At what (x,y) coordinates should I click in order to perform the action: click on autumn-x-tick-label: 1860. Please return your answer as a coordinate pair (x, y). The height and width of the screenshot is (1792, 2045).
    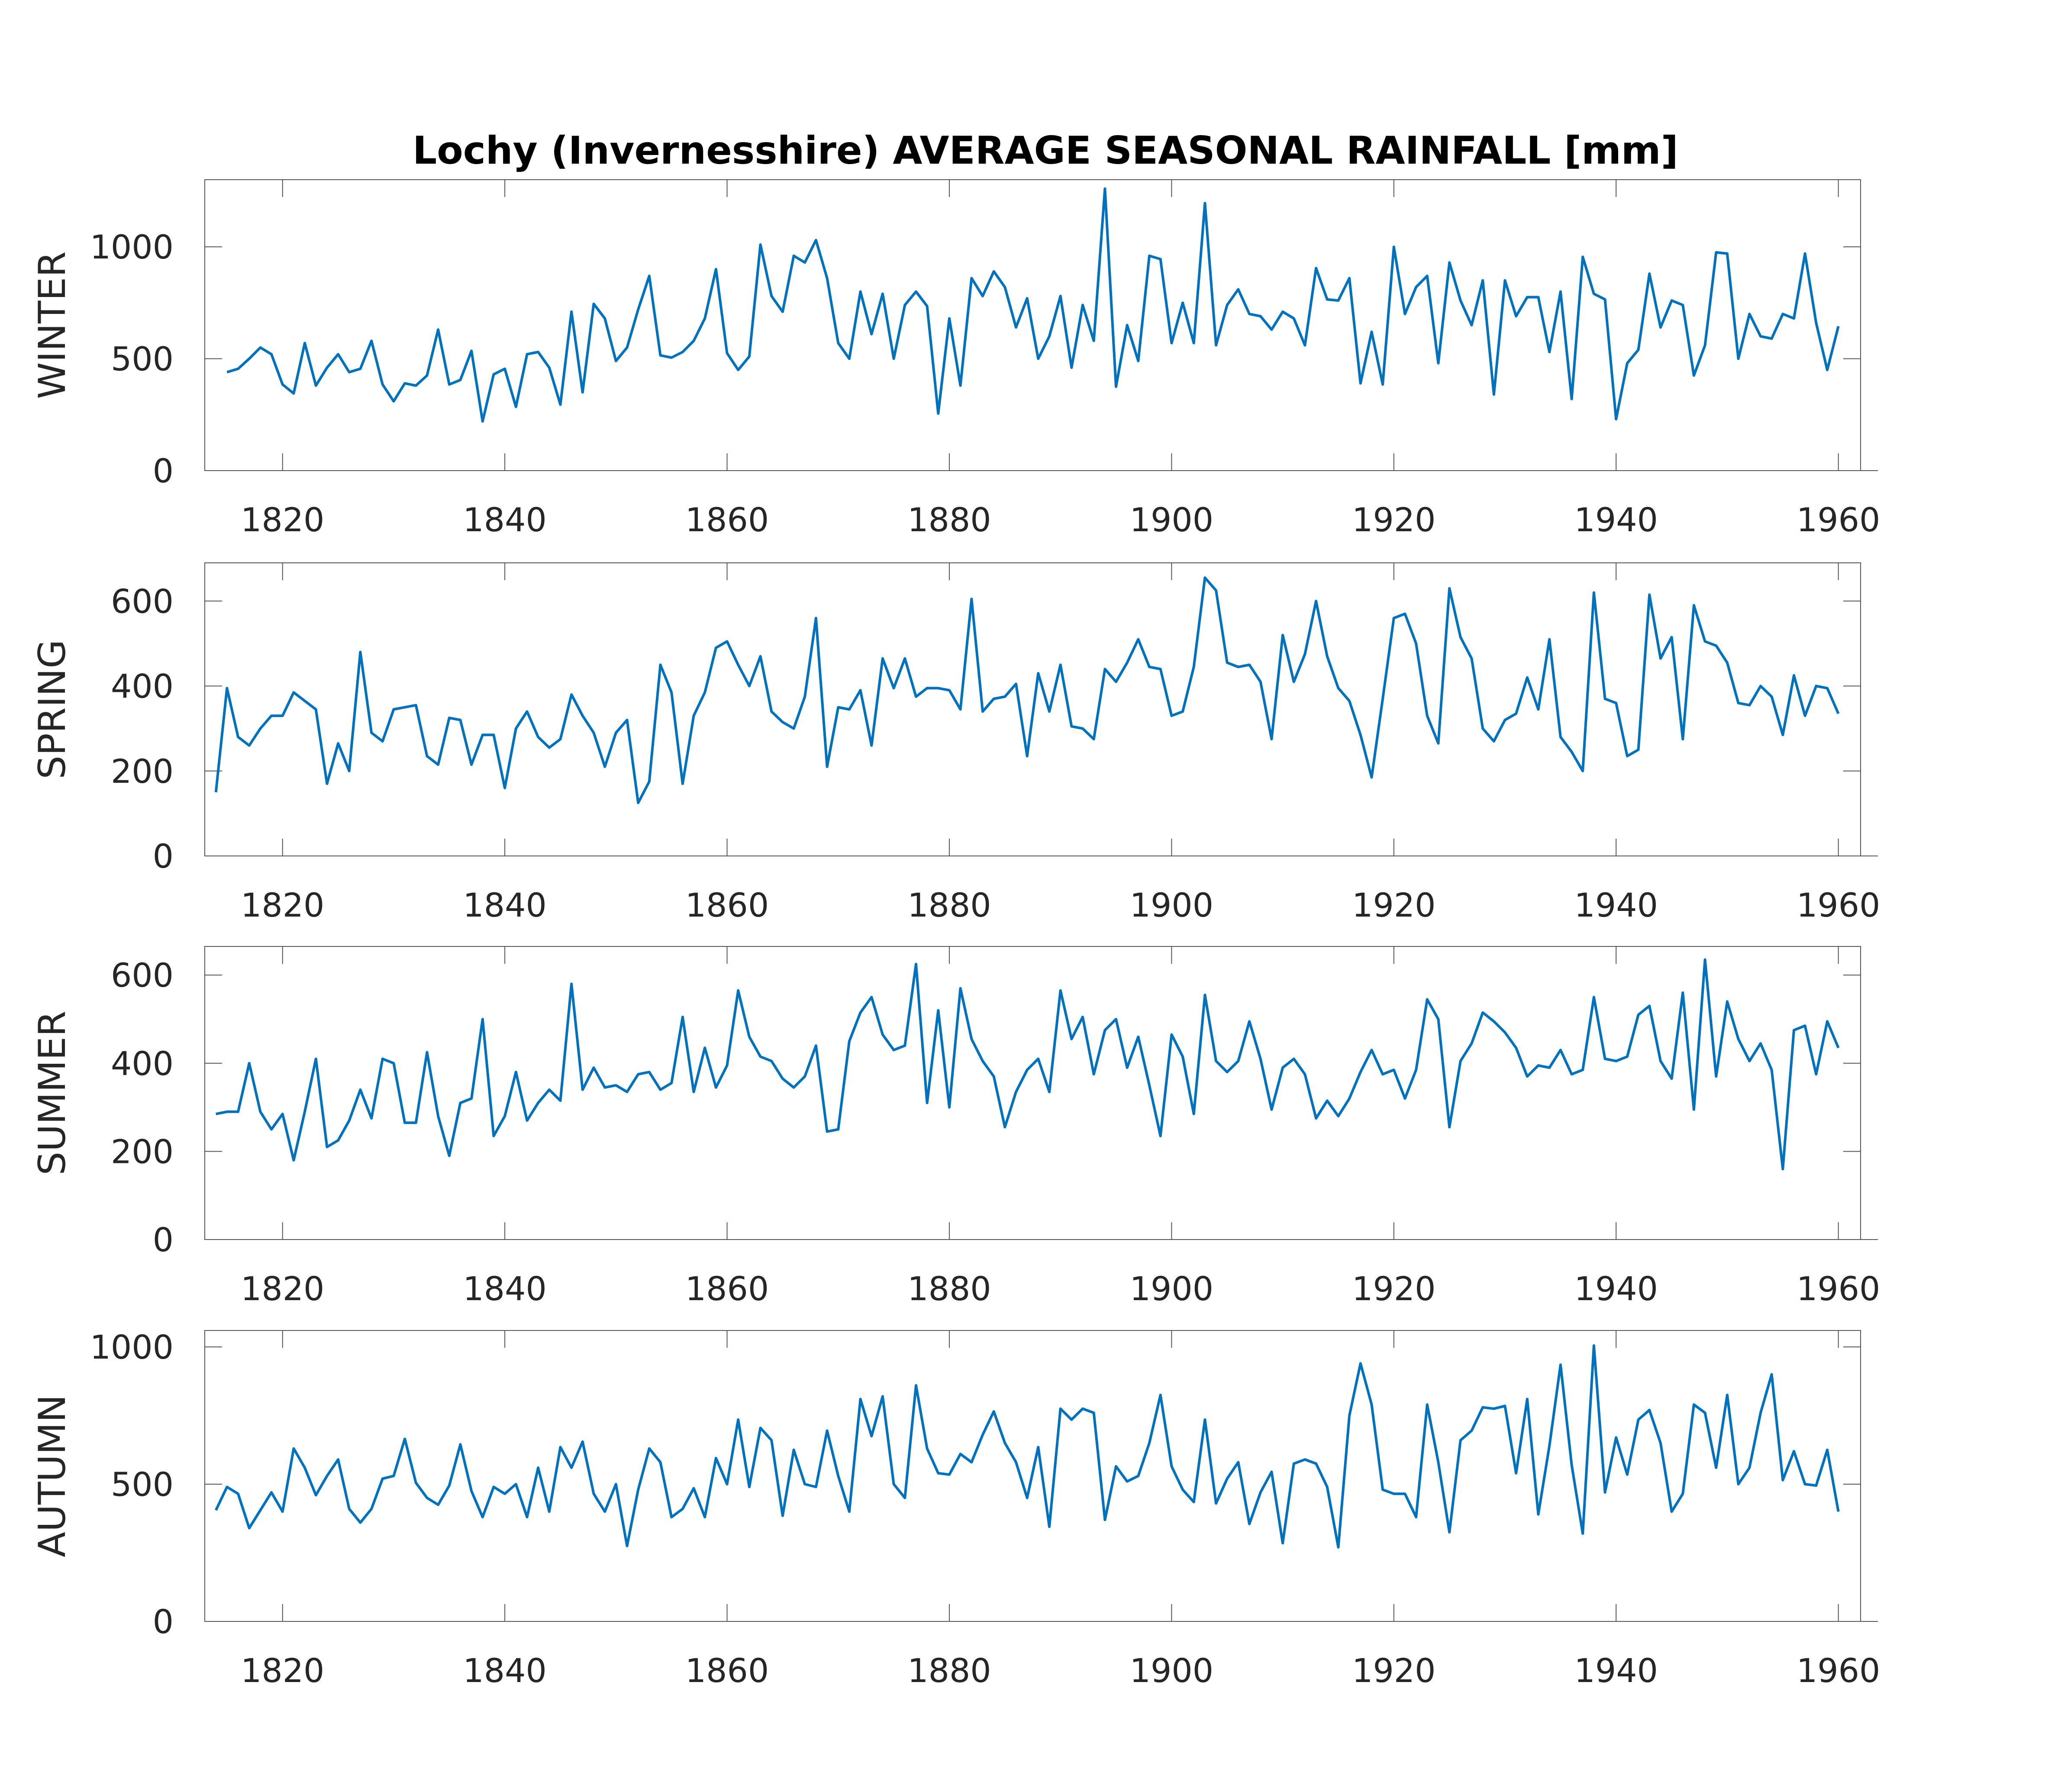
    Looking at the image, I should click on (727, 1671).